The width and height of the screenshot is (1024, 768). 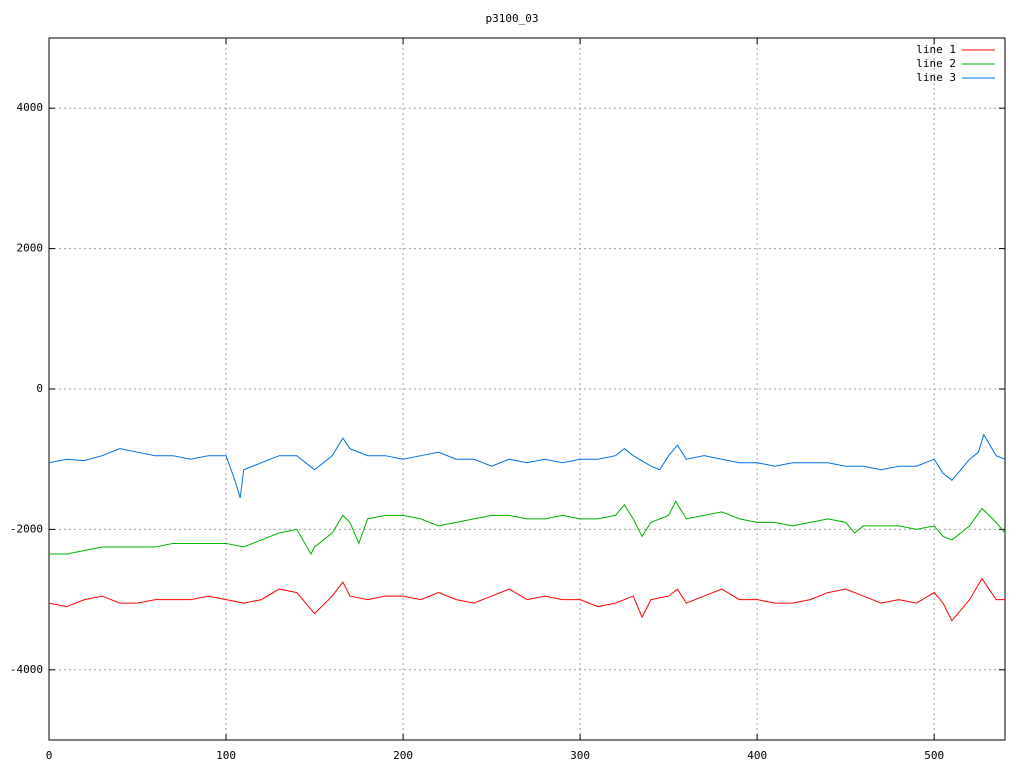 I want to click on y-tick-label: 2000, so click(x=30, y=248).